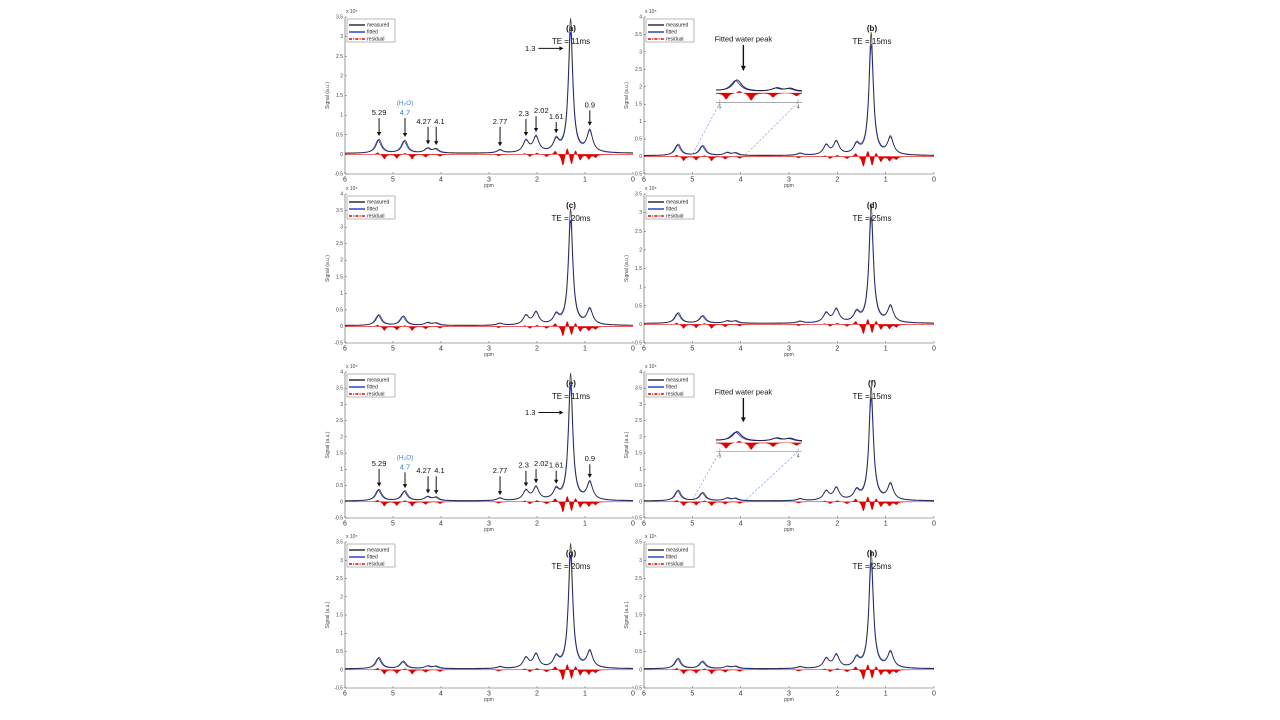  What do you see at coordinates (872, 396) in the screenshot?
I see `te-label: TE = 15ms` at bounding box center [872, 396].